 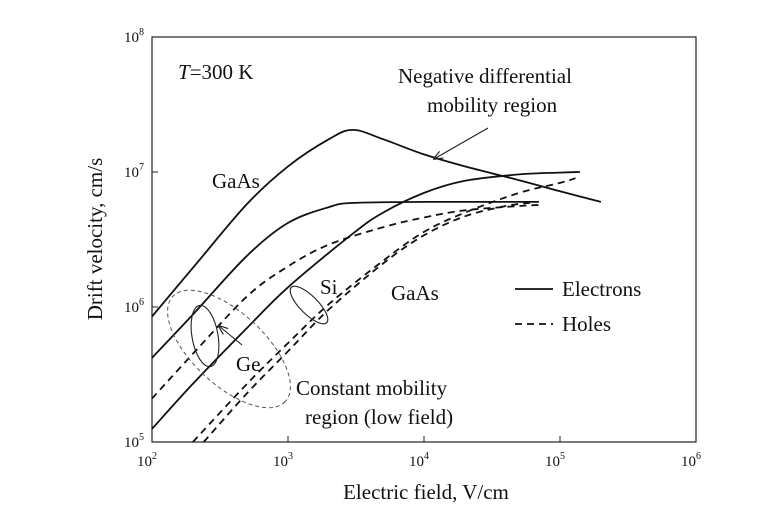 What do you see at coordinates (492, 105) in the screenshot?
I see `ndm-label-line2: mobility region` at bounding box center [492, 105].